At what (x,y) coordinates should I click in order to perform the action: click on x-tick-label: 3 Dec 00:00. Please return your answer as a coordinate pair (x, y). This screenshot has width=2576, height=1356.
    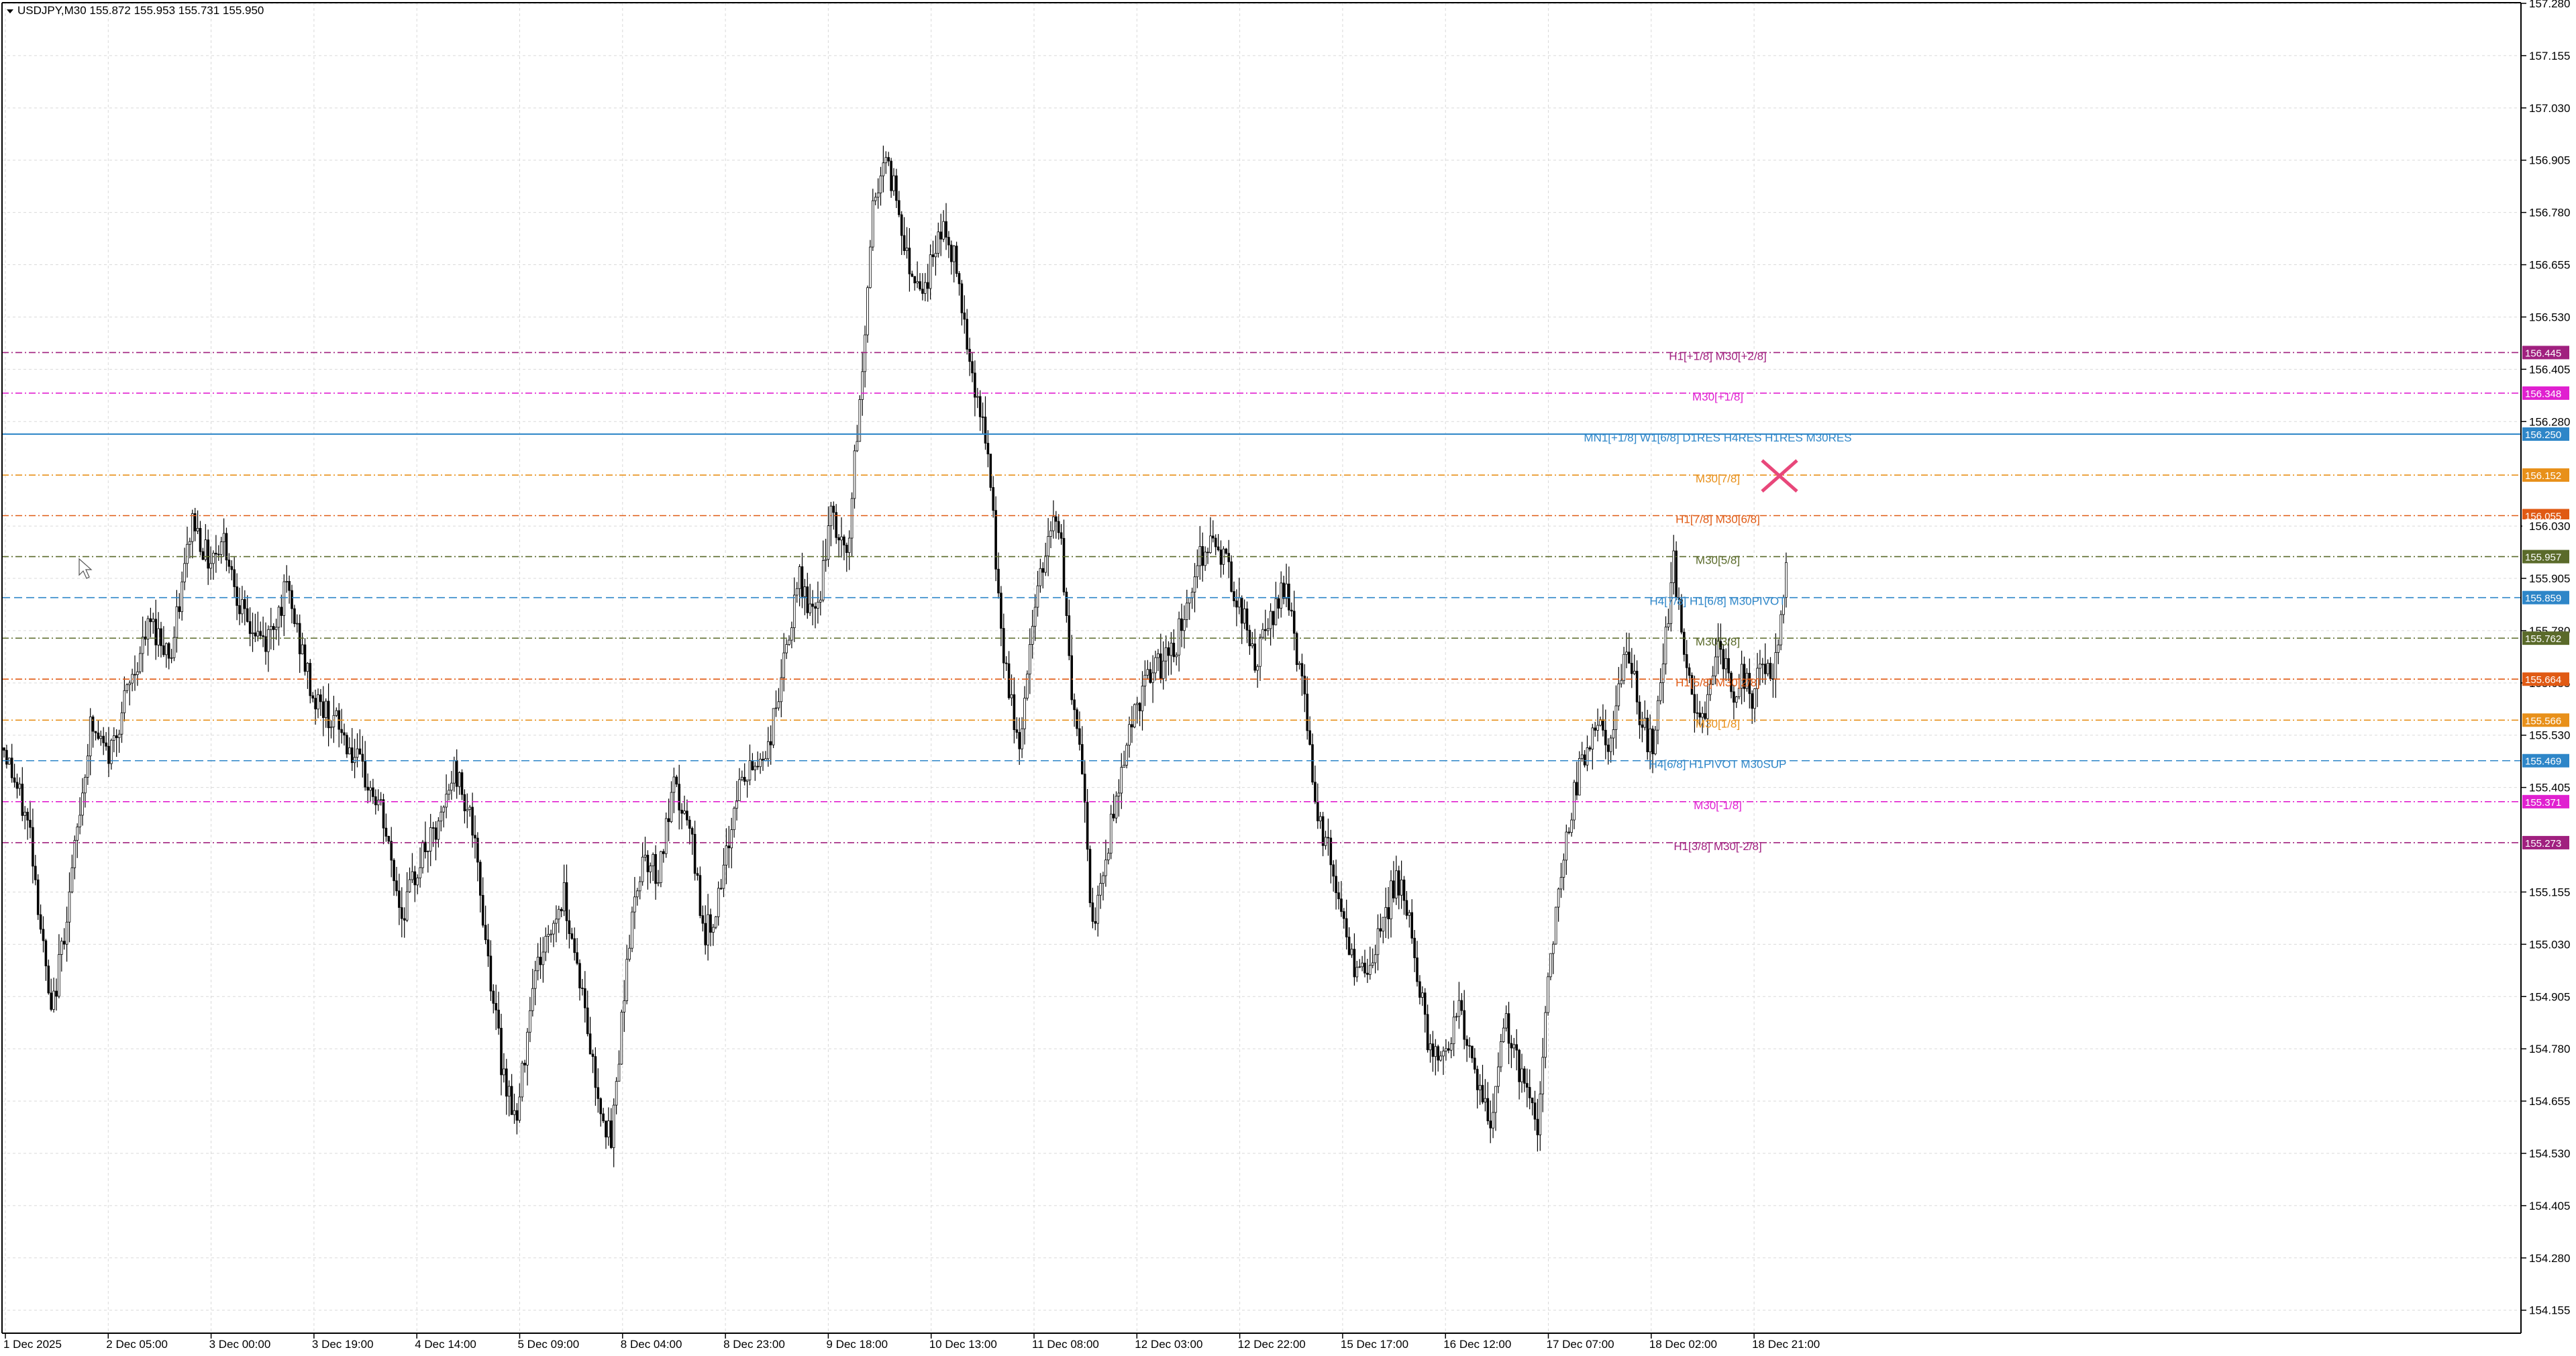
    Looking at the image, I should click on (240, 1344).